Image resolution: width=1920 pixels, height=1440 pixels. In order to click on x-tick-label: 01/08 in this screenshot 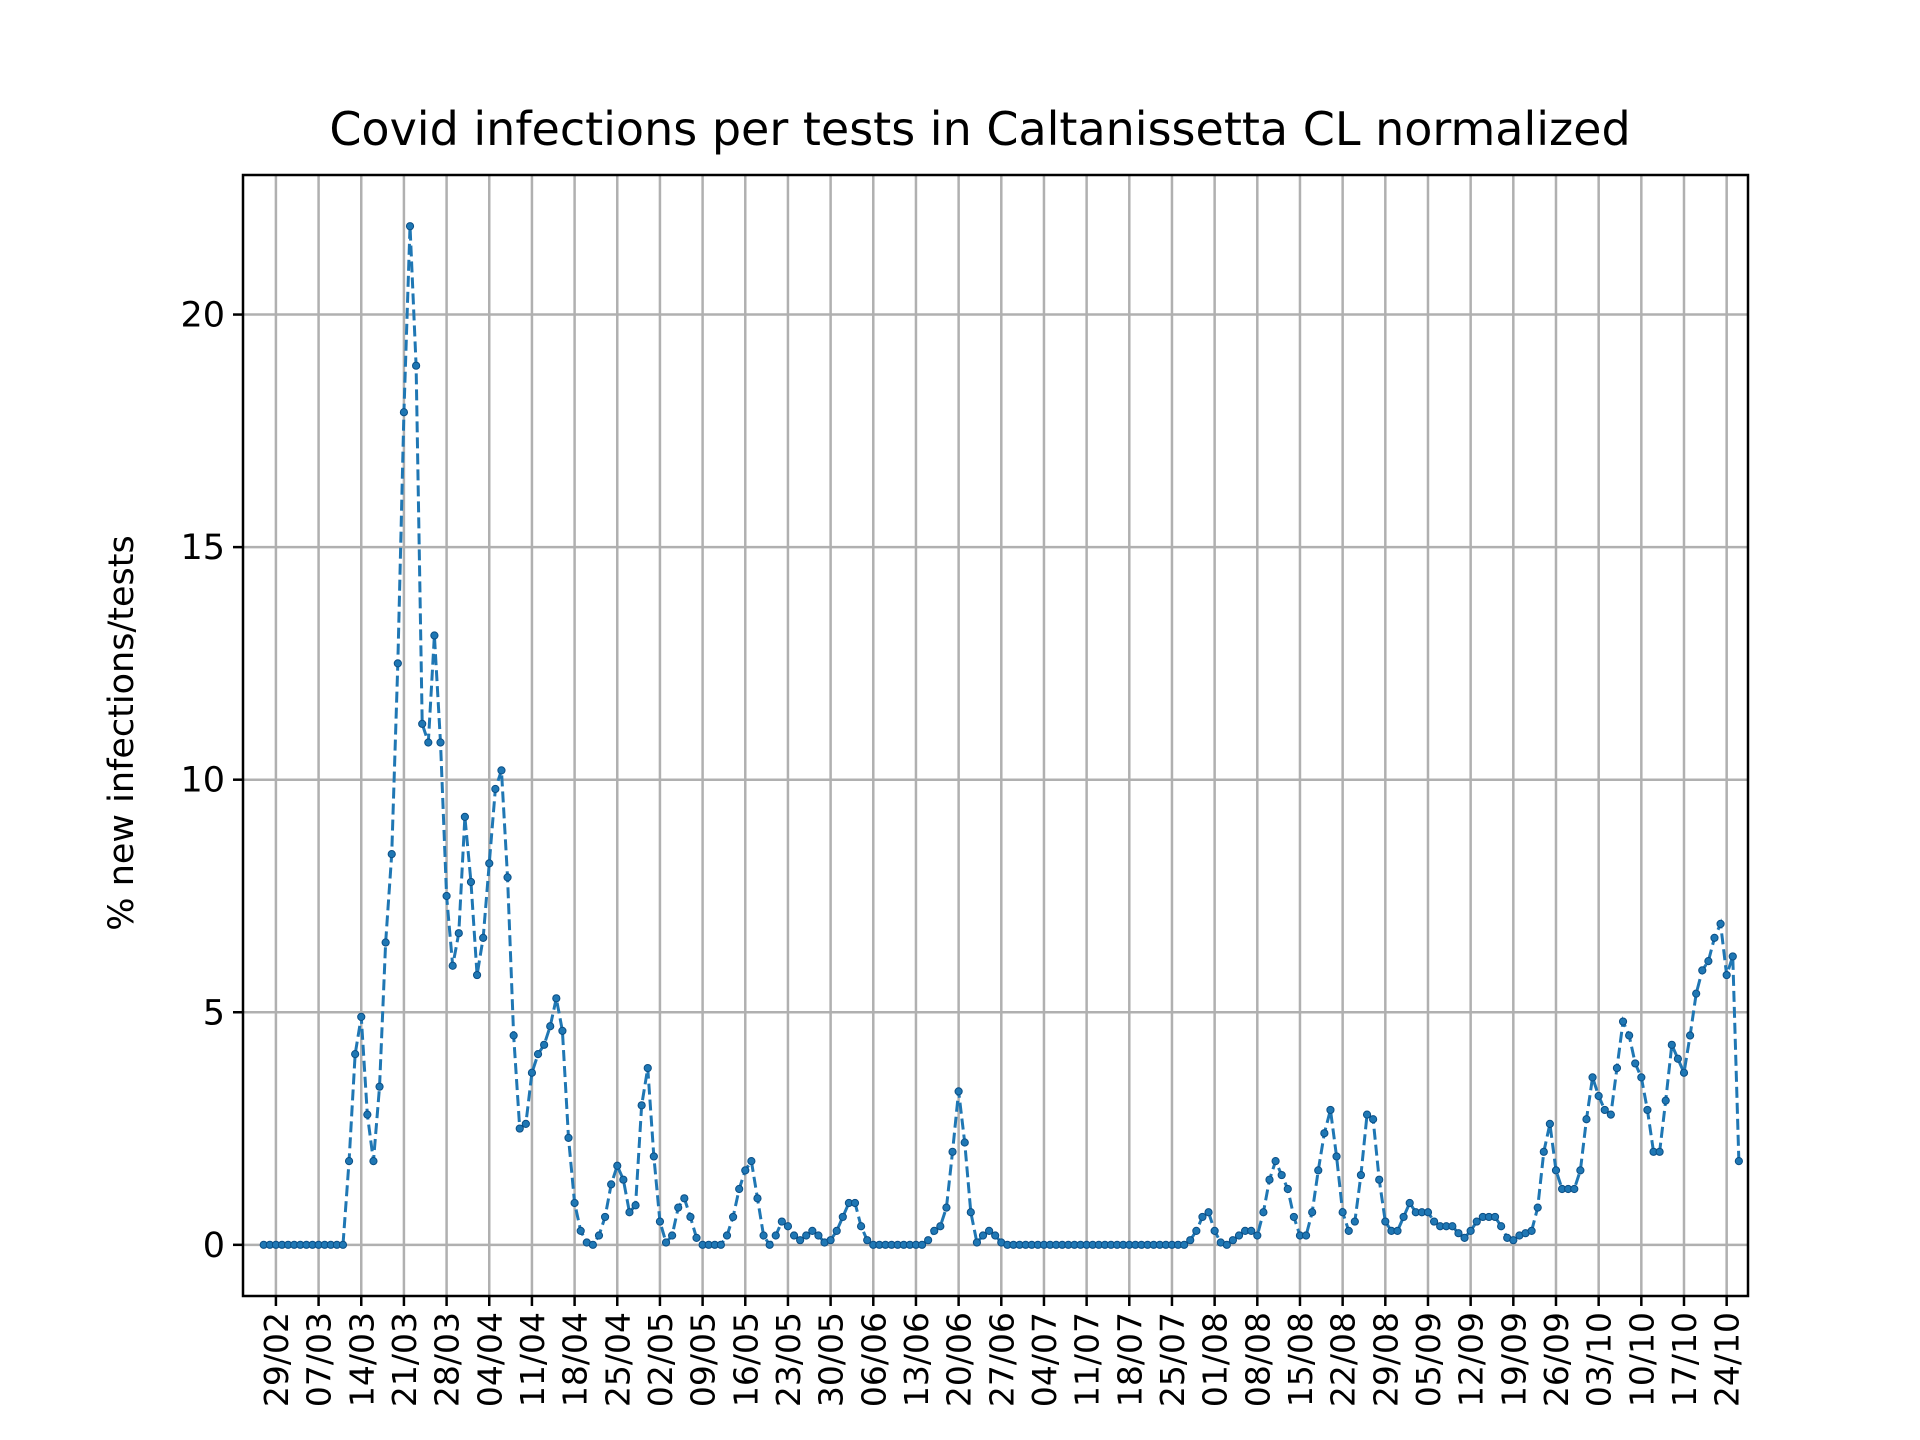, I will do `click(1215, 1359)`.